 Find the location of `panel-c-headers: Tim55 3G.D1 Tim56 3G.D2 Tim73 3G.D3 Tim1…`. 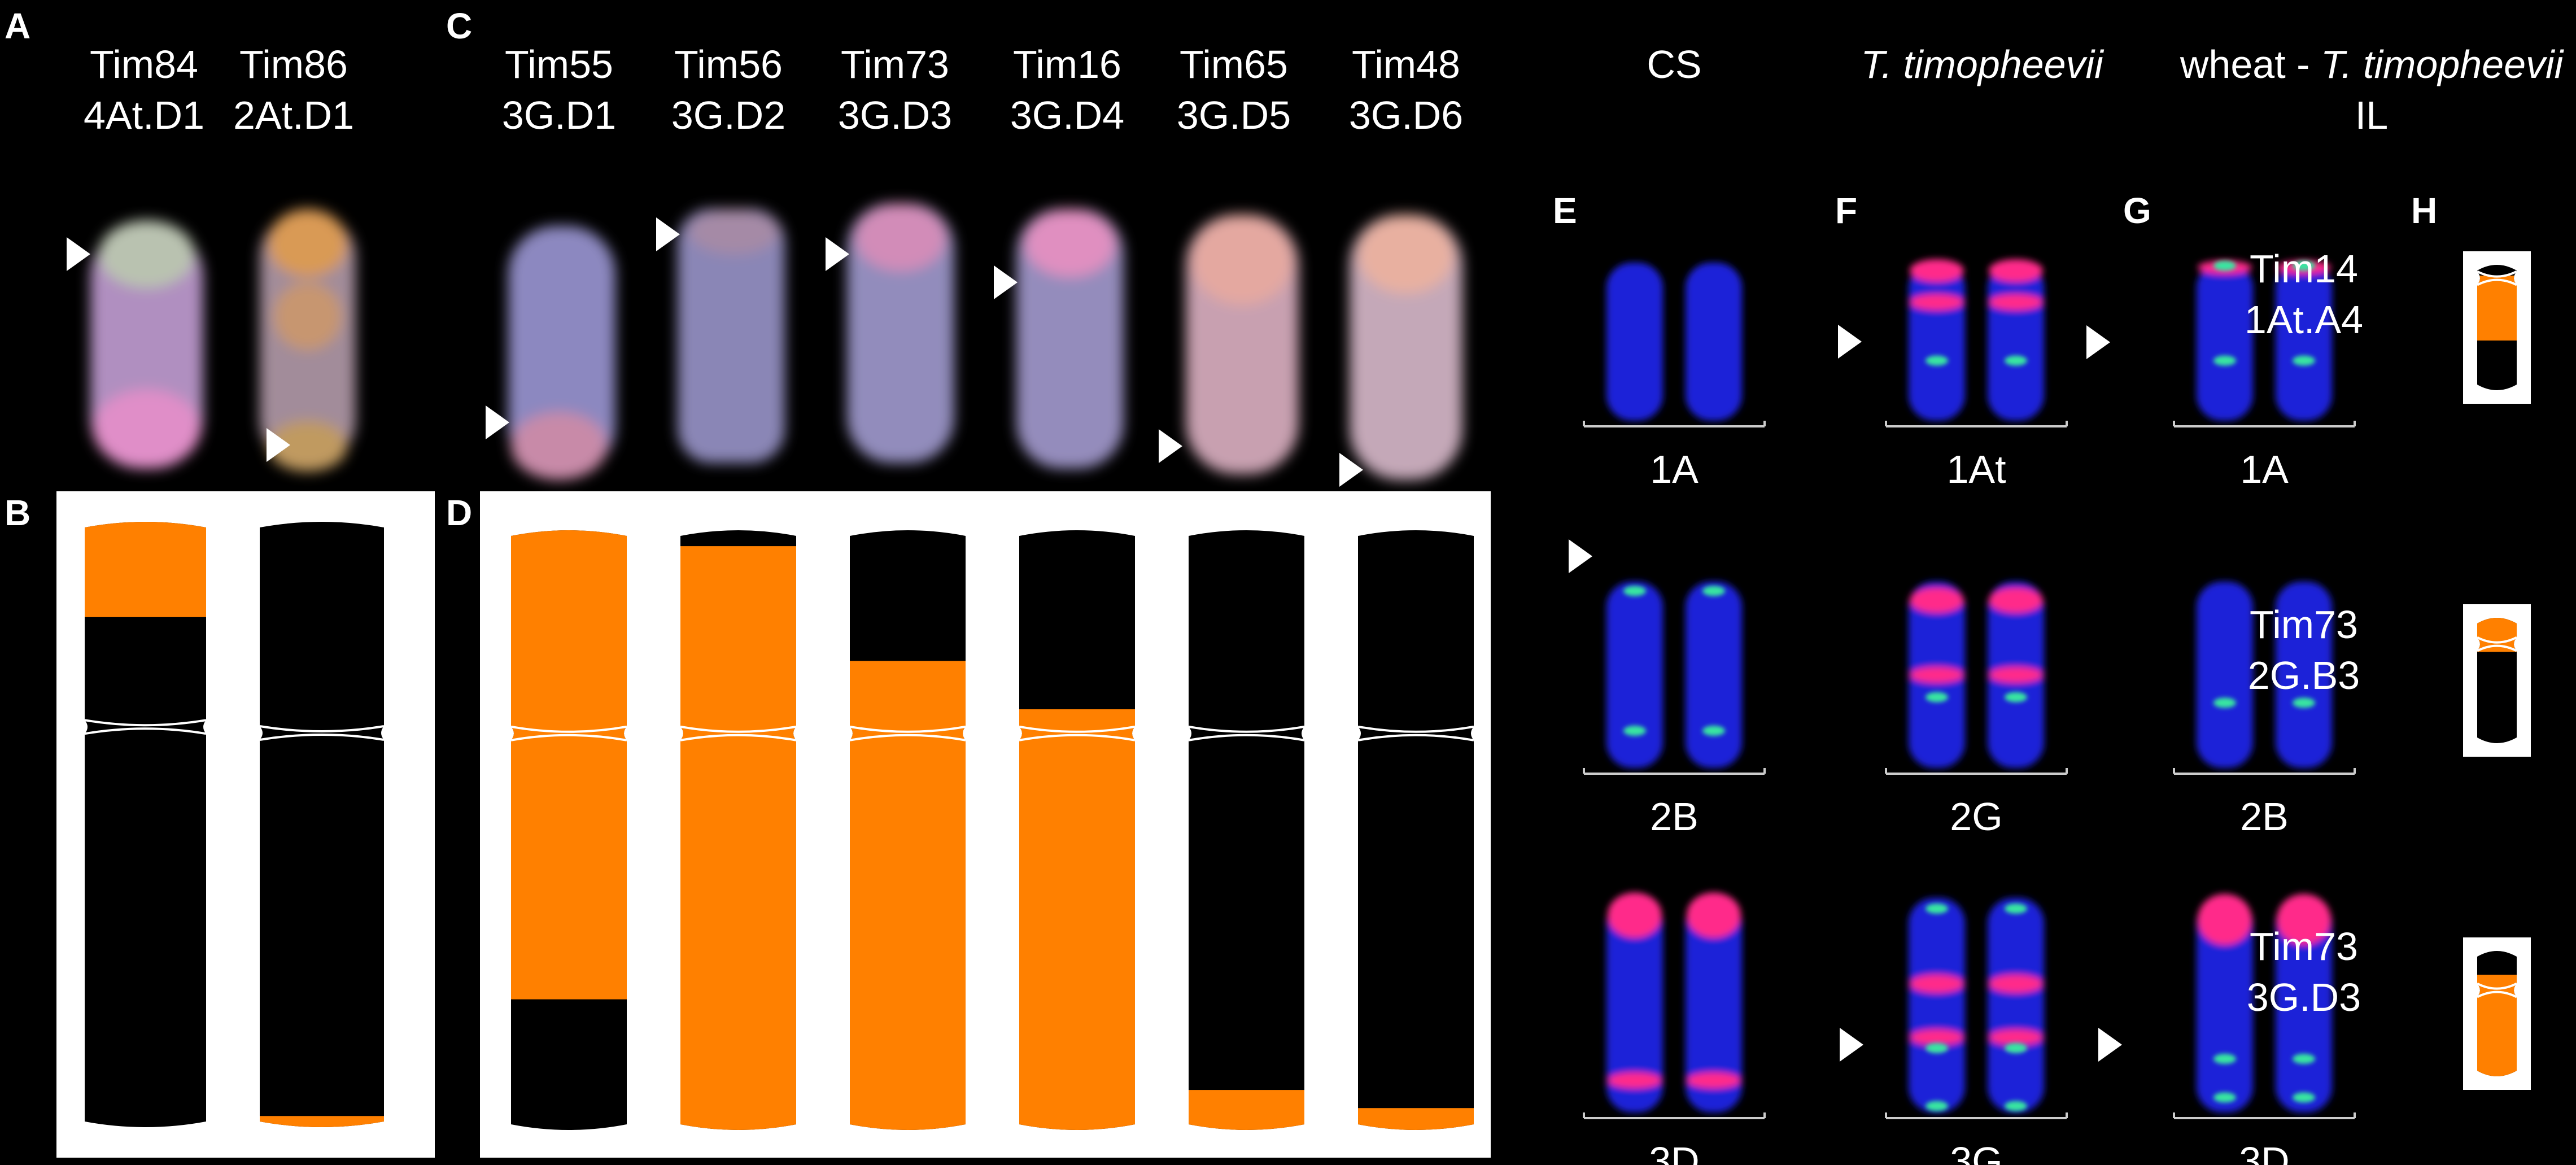

panel-c-headers: Tim55 3G.D1 Tim56 3G.D2 Tim73 3G.D3 Tim1… is located at coordinates (983, 89).